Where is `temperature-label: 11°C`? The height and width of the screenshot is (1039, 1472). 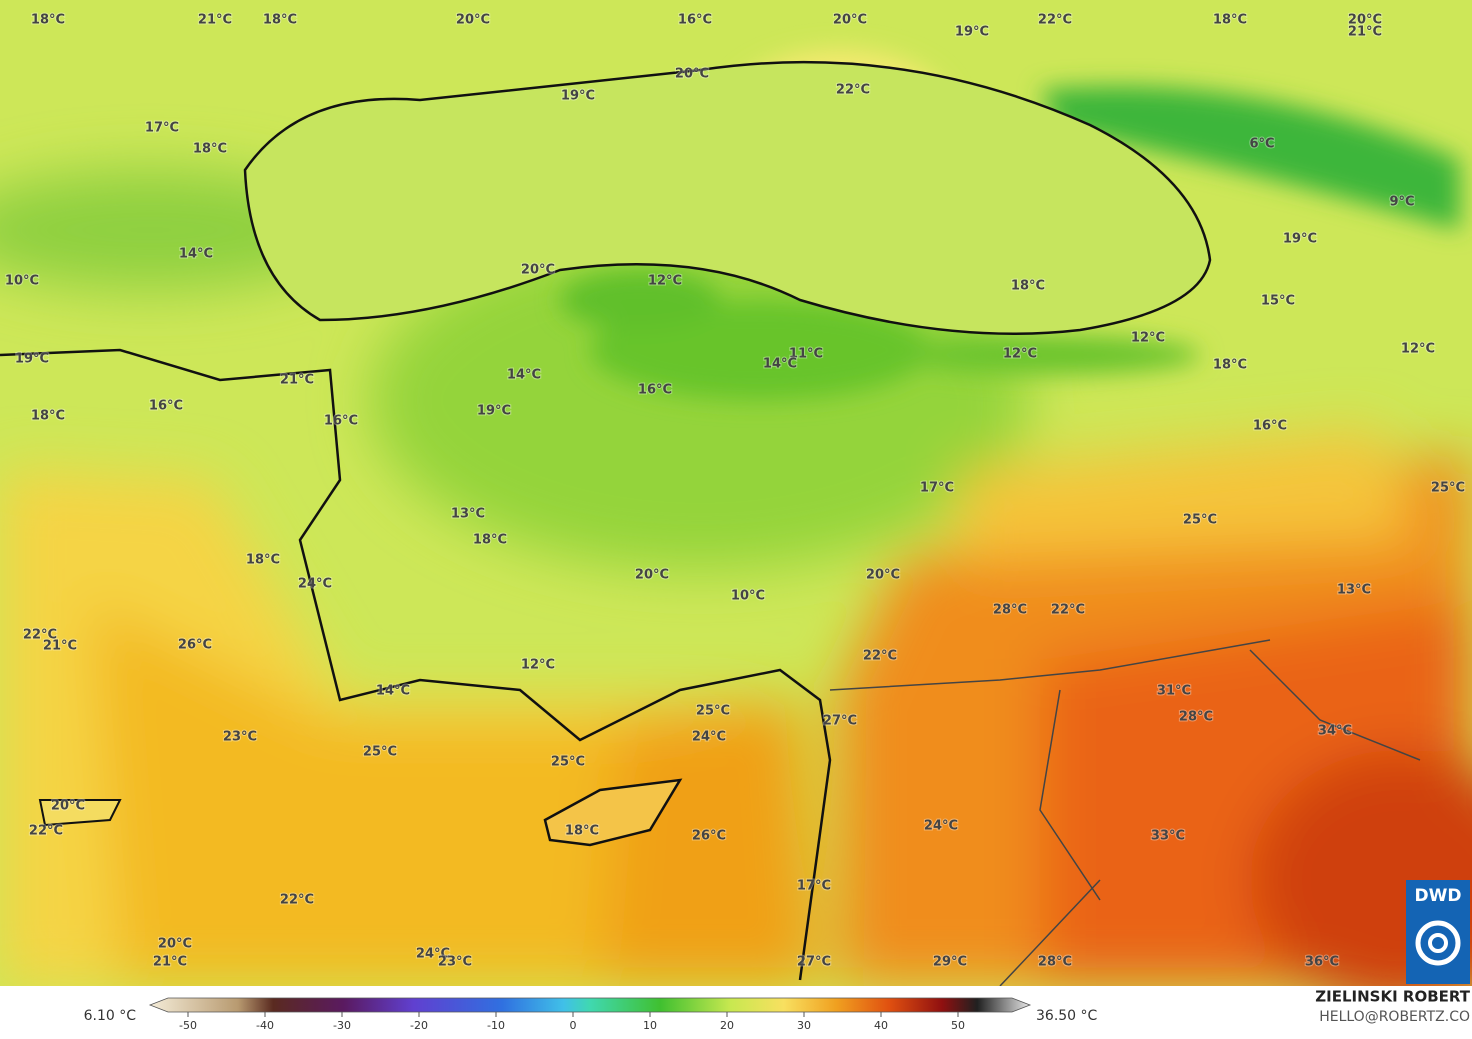 temperature-label: 11°C is located at coordinates (806, 354).